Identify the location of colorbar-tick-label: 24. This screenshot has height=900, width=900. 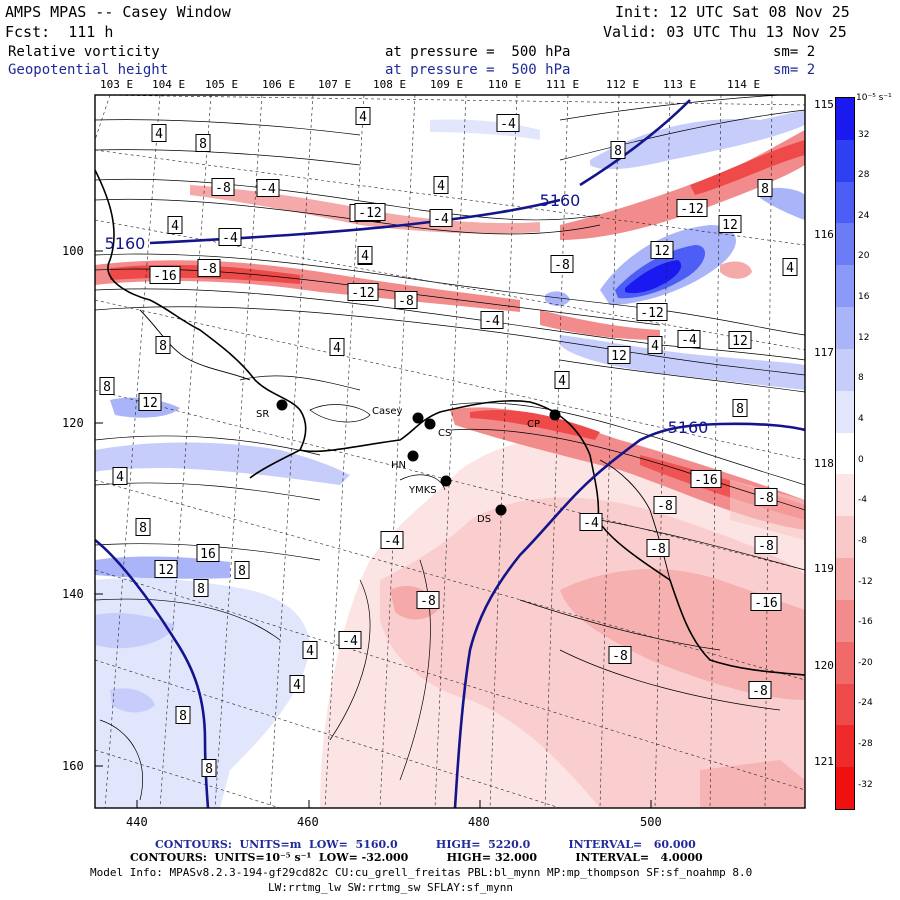
(864, 215).